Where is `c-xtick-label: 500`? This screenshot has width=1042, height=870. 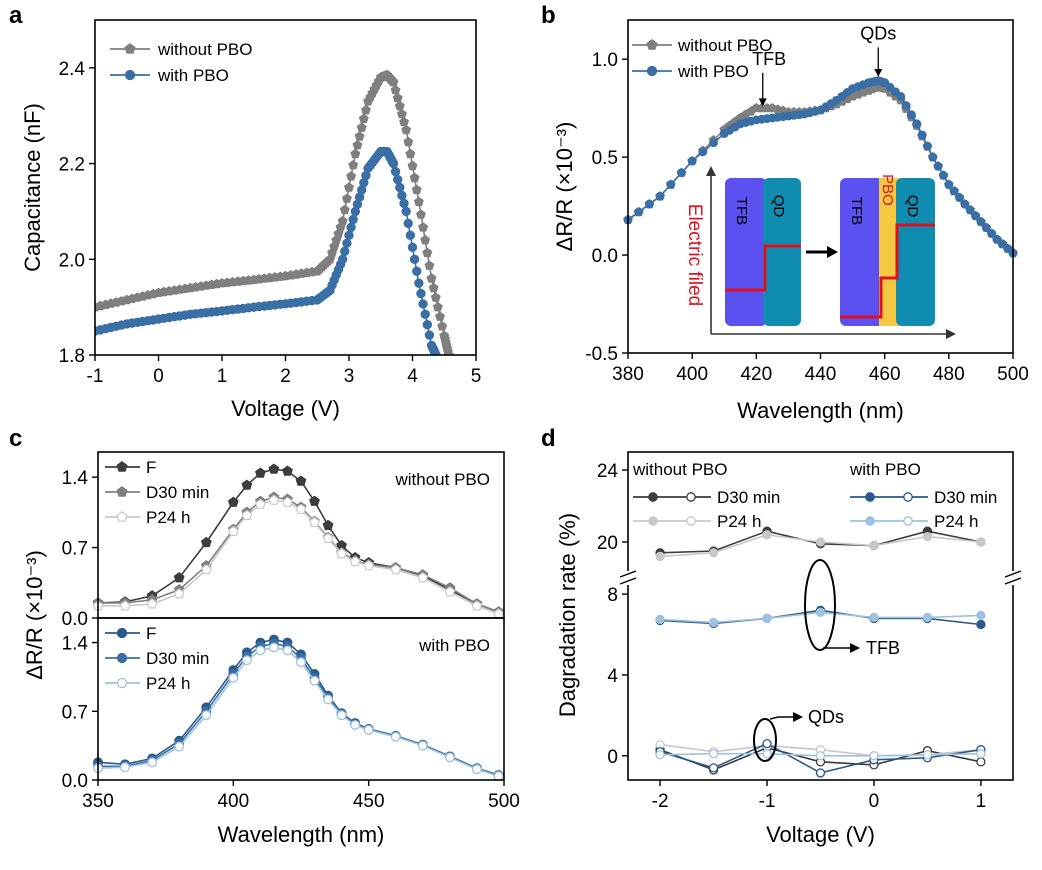 c-xtick-label: 500 is located at coordinates (504, 801).